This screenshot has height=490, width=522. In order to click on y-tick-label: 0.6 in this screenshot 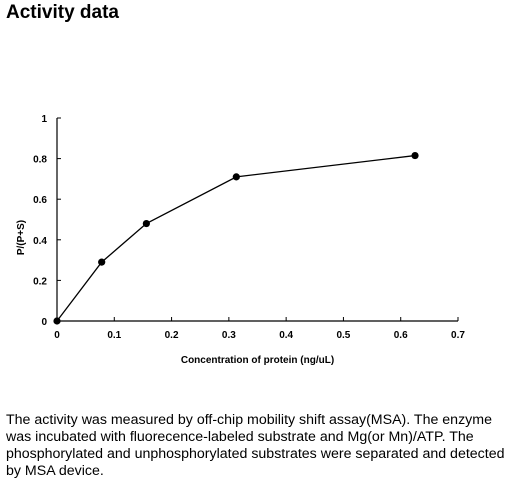, I will do `click(40, 200)`.